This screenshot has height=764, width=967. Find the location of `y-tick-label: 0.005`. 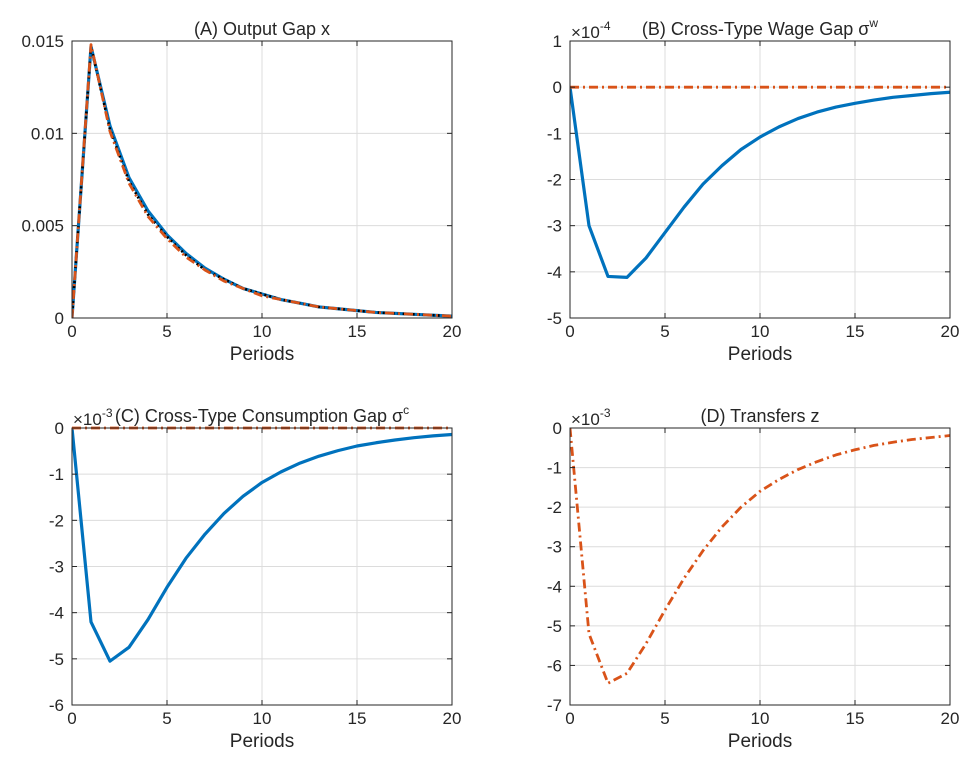

y-tick-label: 0.005 is located at coordinates (42, 226).